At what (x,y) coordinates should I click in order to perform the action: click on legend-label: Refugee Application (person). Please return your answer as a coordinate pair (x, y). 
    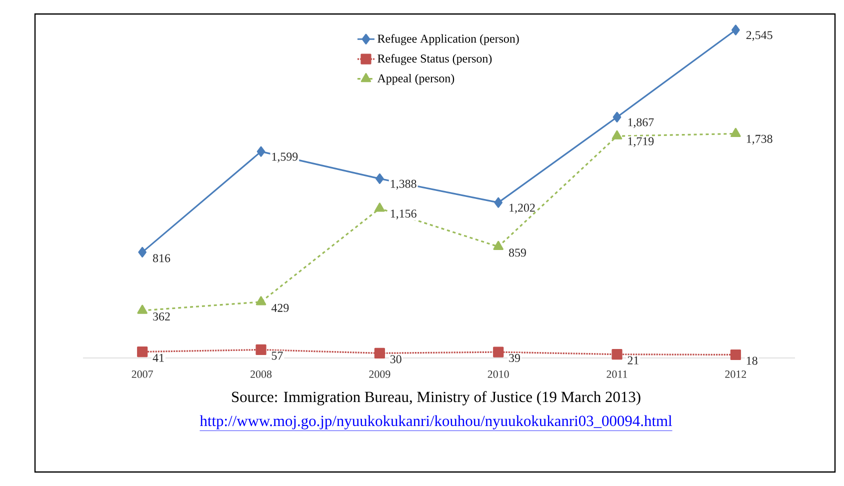
    Looking at the image, I should click on (448, 40).